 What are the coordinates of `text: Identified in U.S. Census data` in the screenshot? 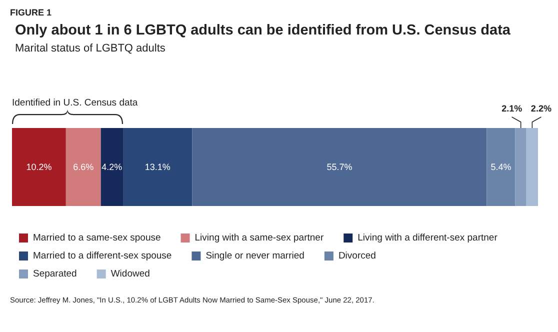 It's located at (75, 103).